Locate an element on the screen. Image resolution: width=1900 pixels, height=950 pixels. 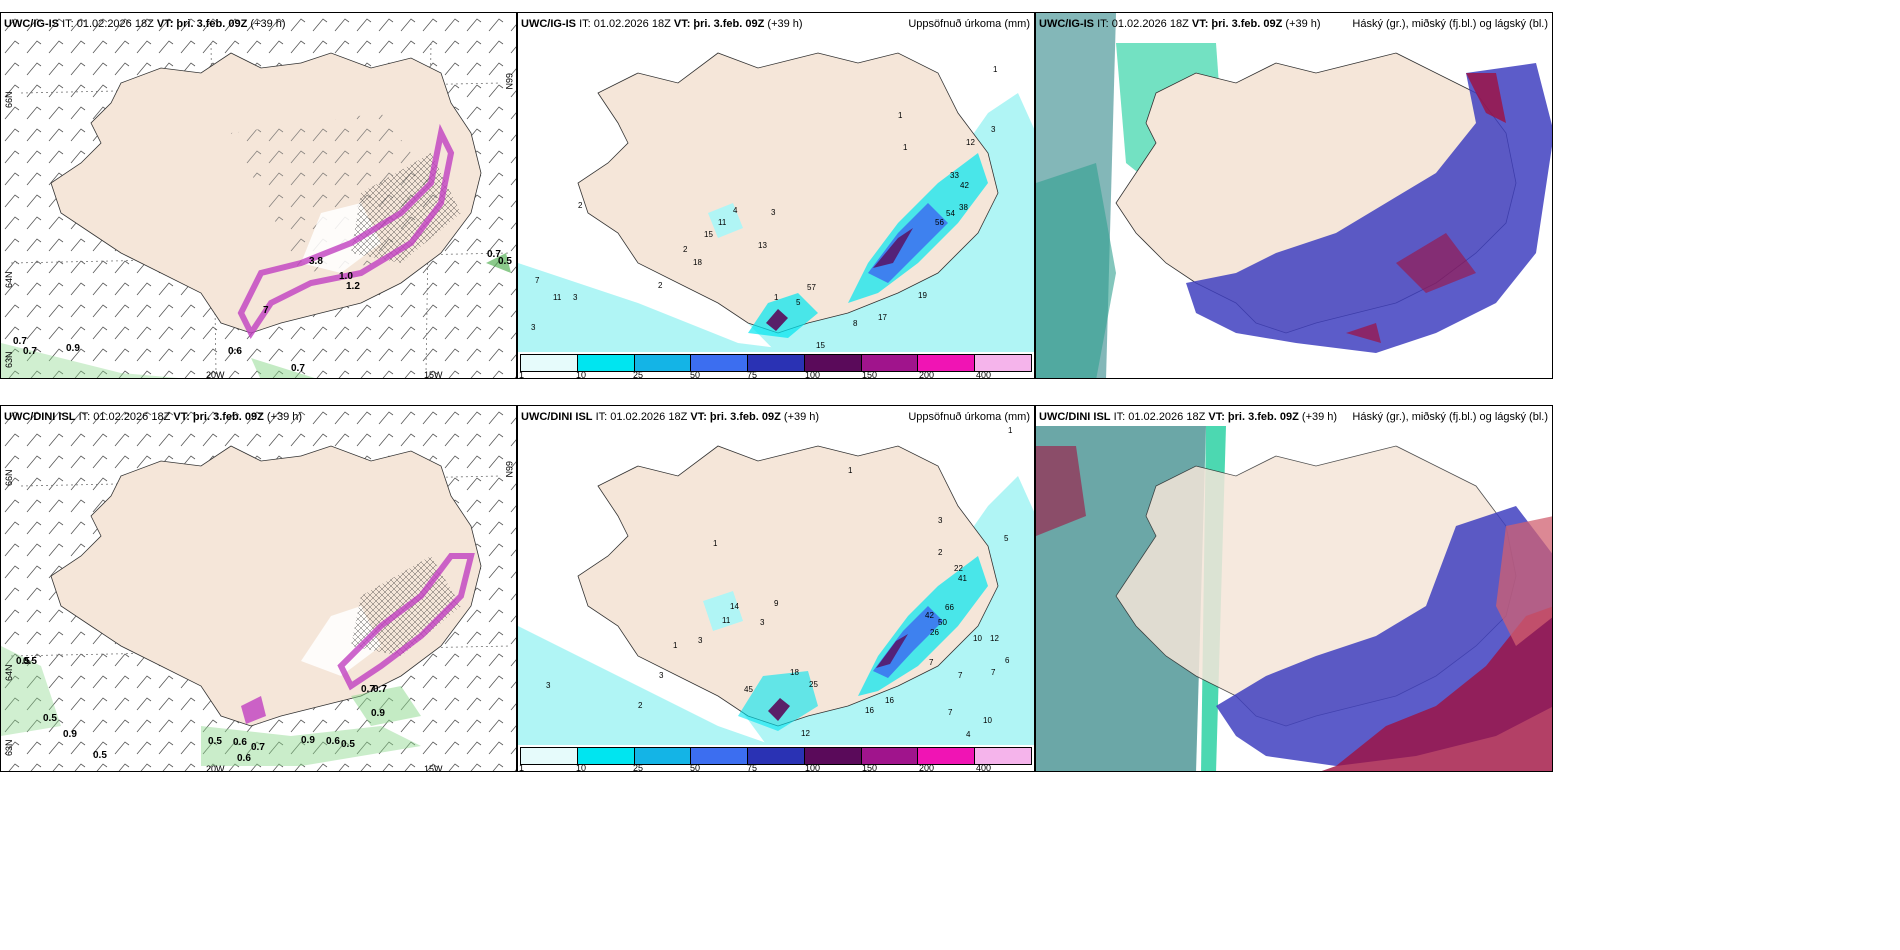
lon-label-15w: 15W is located at coordinates (433, 374).